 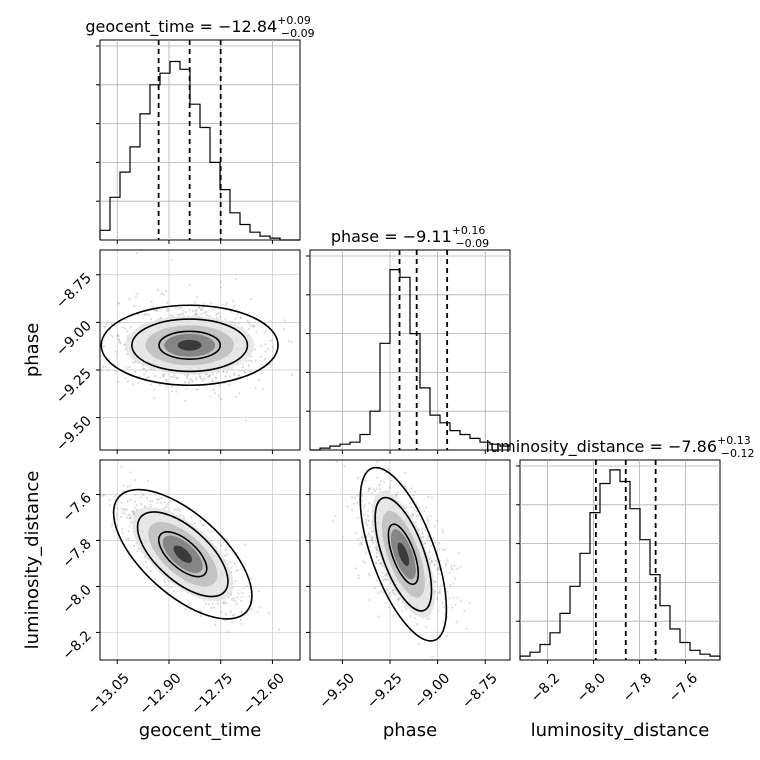 I want to click on x-tick-label: −7.6, so click(x=683, y=687).